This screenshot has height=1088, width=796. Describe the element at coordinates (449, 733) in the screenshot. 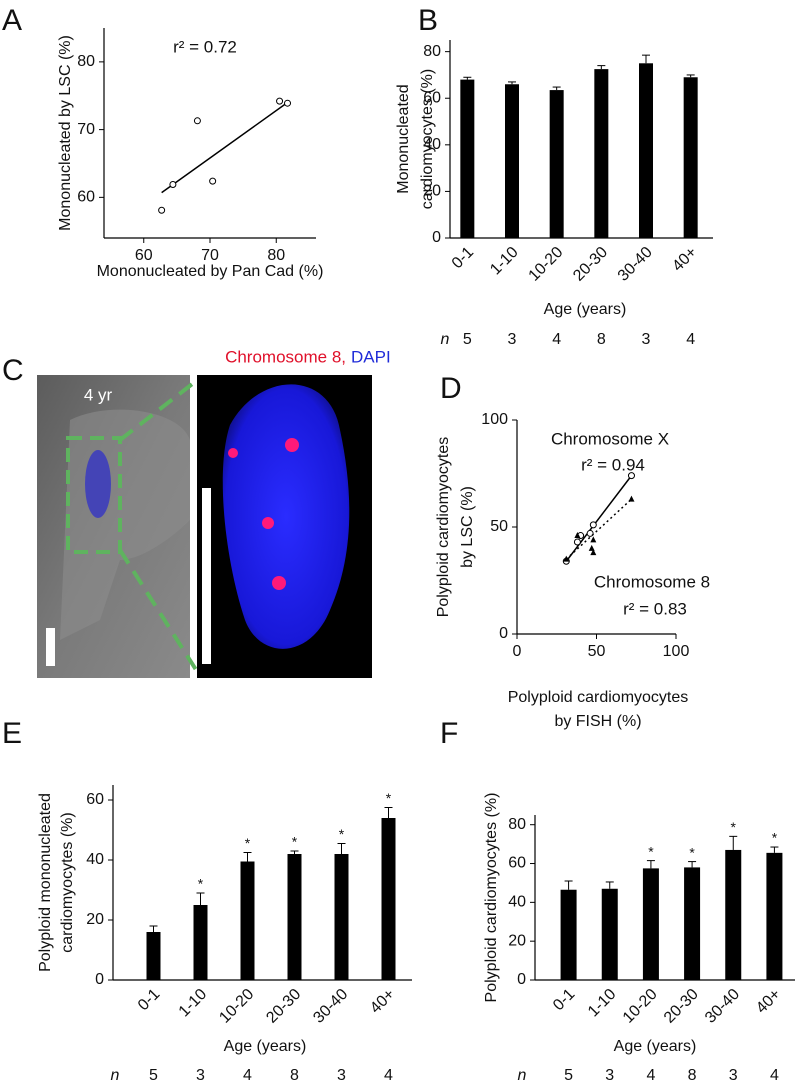

I see `panel-letter: F` at that location.